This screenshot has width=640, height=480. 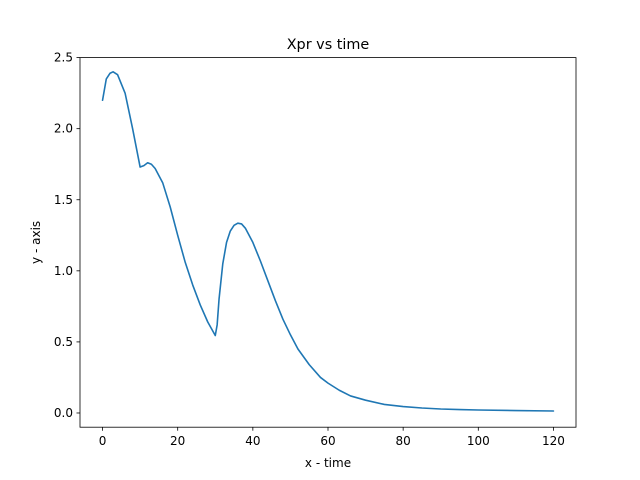 I want to click on x-tick-label: 80, so click(x=403, y=441).